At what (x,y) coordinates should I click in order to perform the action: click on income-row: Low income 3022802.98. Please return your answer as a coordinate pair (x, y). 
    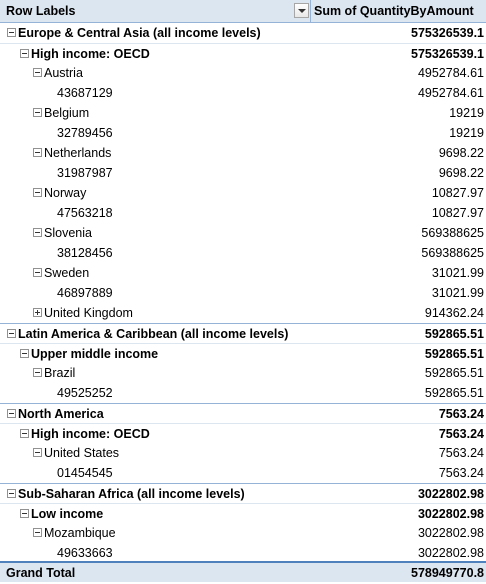
    Looking at the image, I should click on (243, 513).